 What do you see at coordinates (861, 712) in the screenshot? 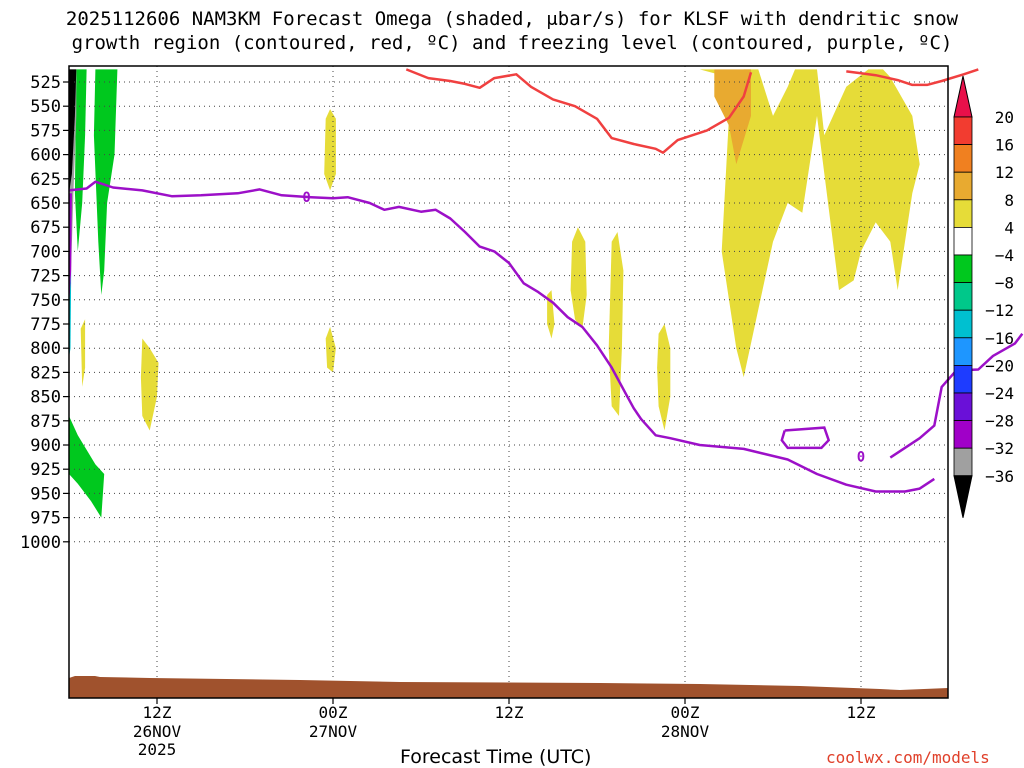
I see `x-tick-label-54: 12Z` at bounding box center [861, 712].